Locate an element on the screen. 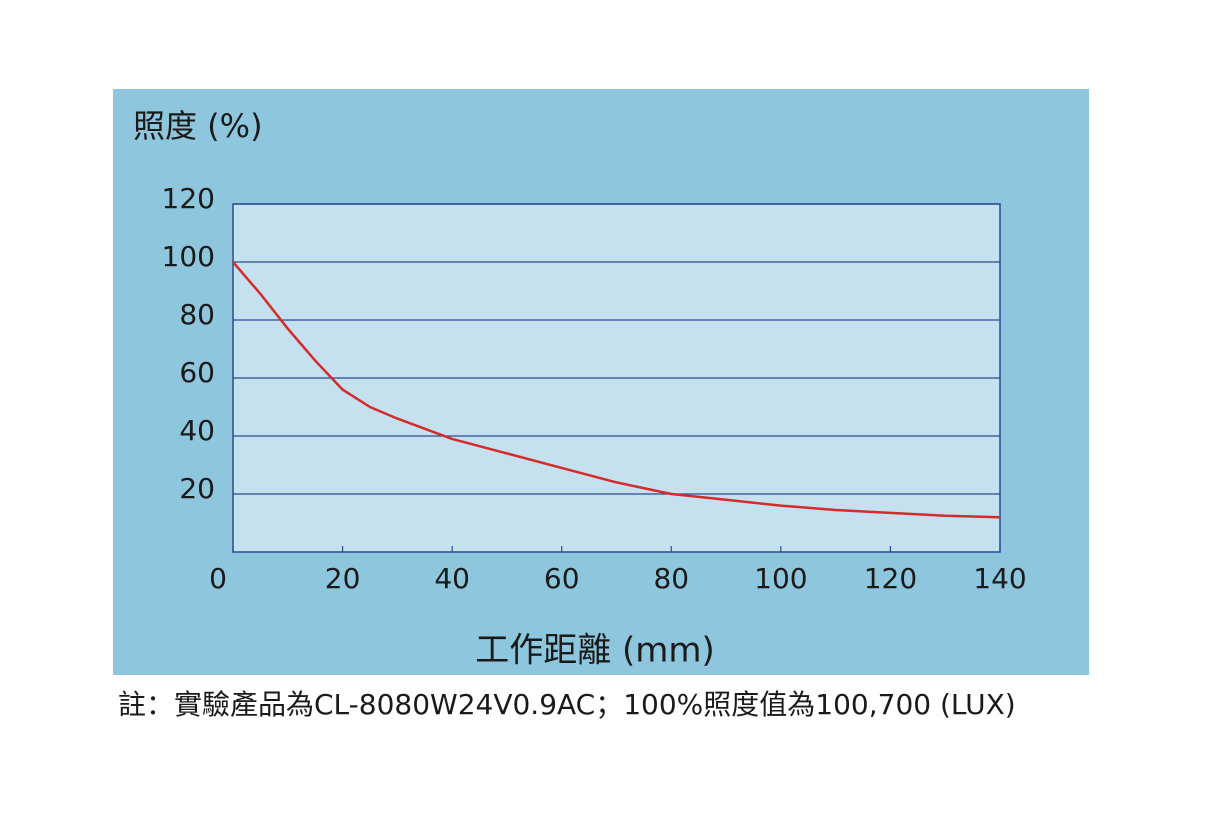 The width and height of the screenshot is (1213, 838). y-tick-label: 60 is located at coordinates (197, 372).